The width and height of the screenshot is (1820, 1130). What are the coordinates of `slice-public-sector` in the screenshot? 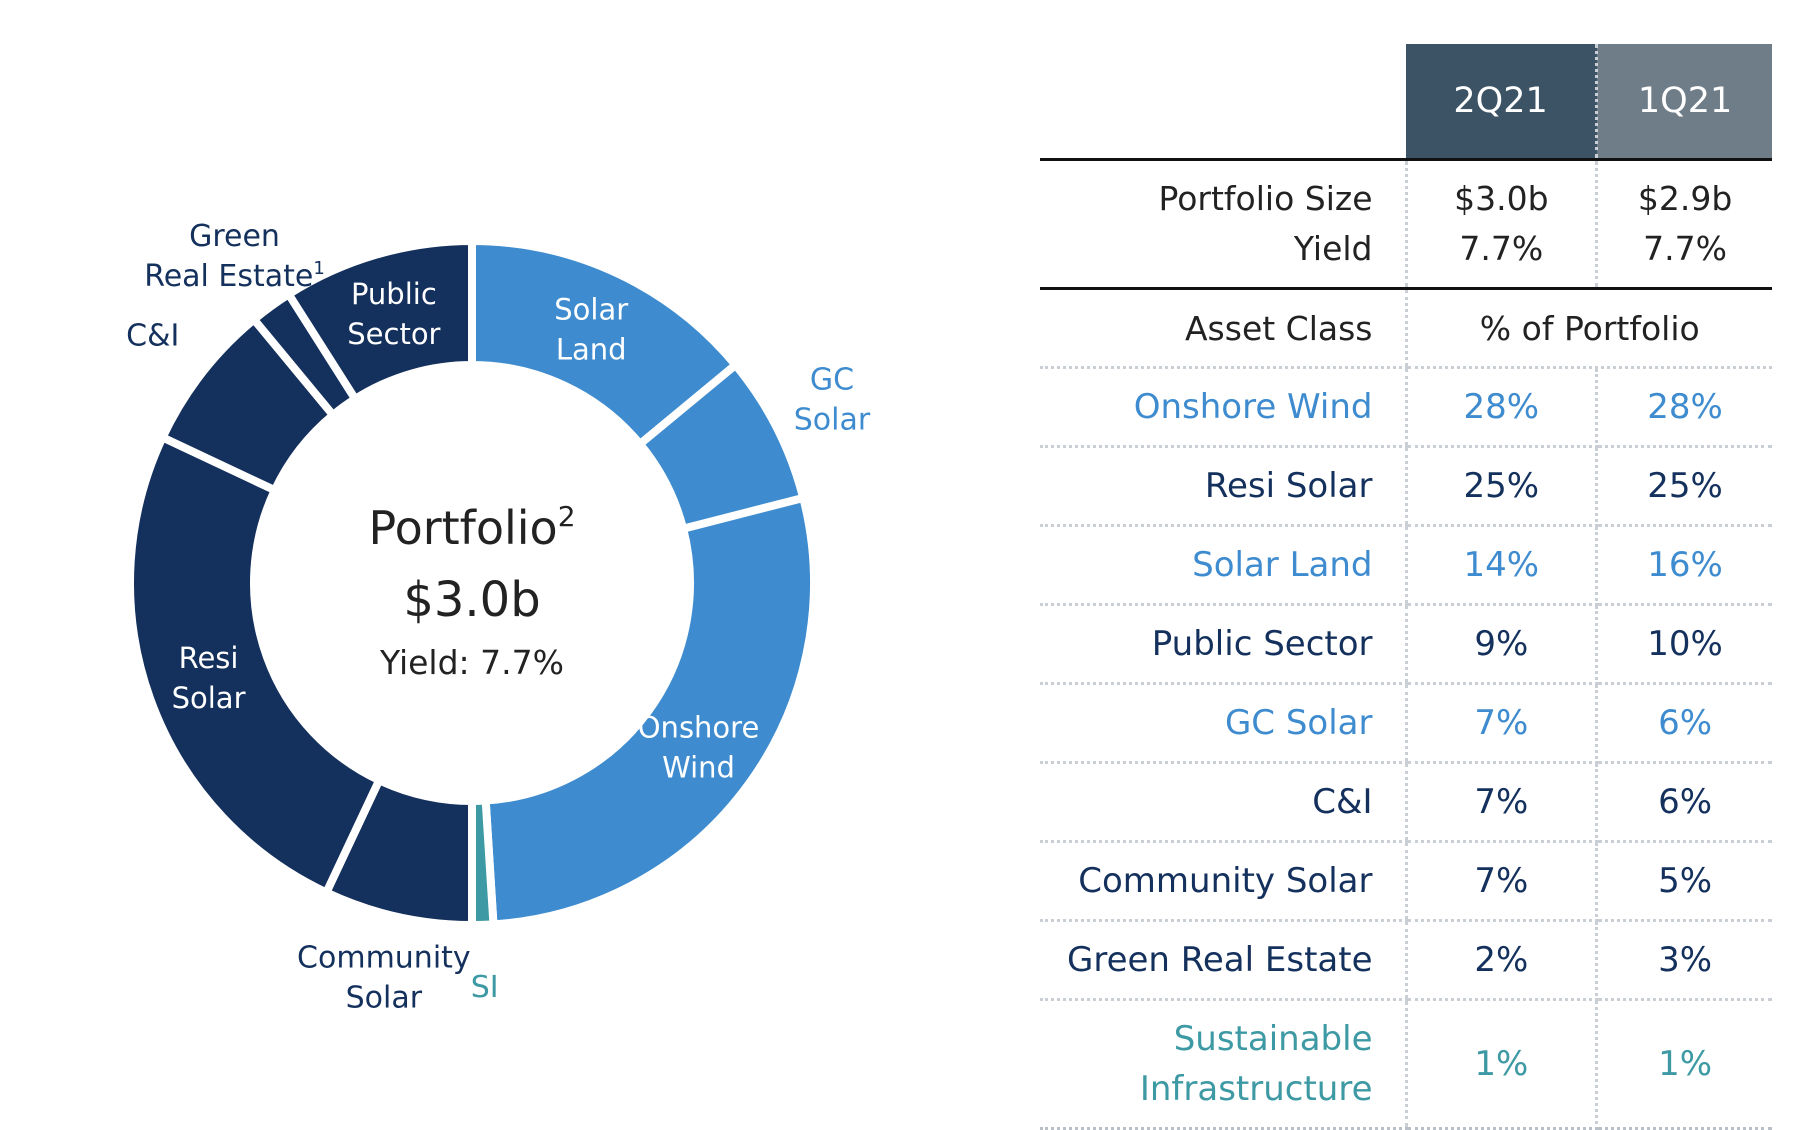 It's located at (379, 320).